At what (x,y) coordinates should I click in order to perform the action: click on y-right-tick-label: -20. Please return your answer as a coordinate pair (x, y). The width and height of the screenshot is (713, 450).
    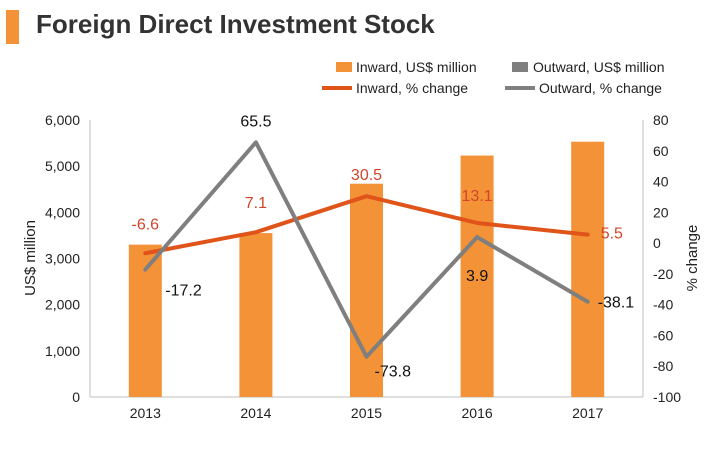
    Looking at the image, I should click on (663, 274).